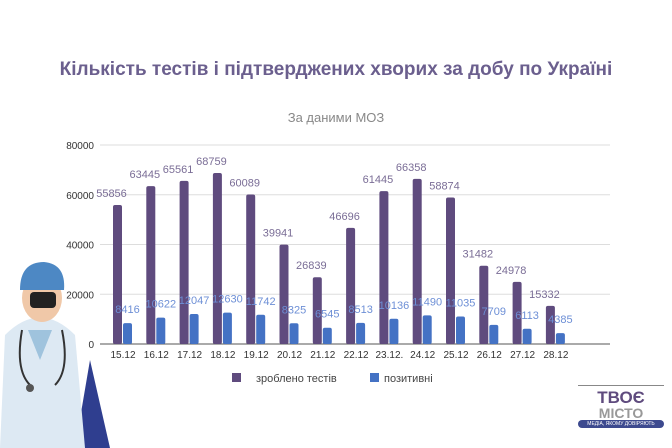 This screenshot has height=448, width=672. What do you see at coordinates (555, 355) in the screenshot?
I see `x-tick-label: 28.12` at bounding box center [555, 355].